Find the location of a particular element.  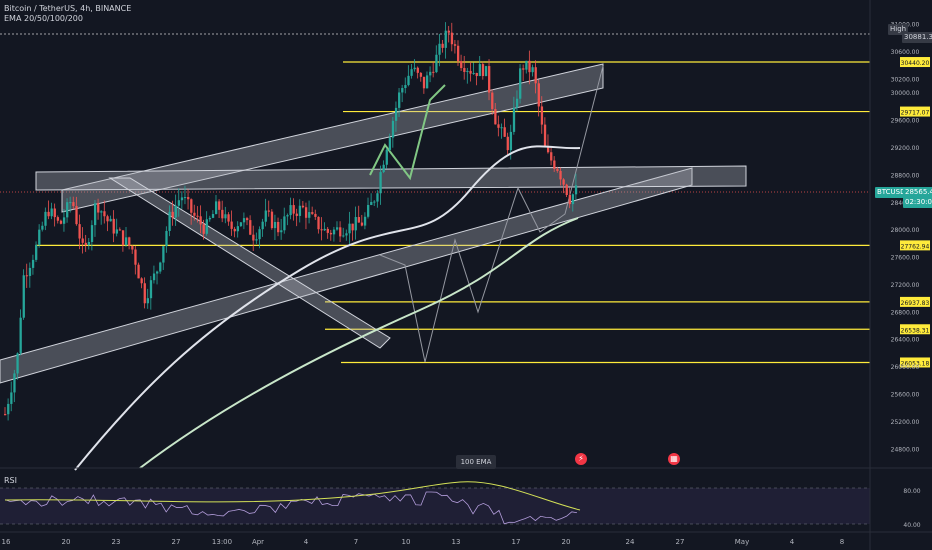

price-tick-label: 26400.00 is located at coordinates (905, 340).